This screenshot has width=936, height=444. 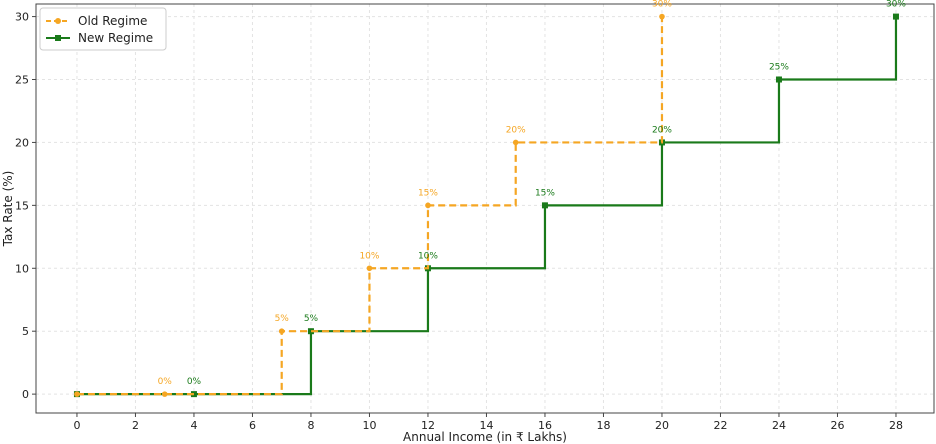 I want to click on legend-label-new-regime: New Regime, so click(x=115, y=38).